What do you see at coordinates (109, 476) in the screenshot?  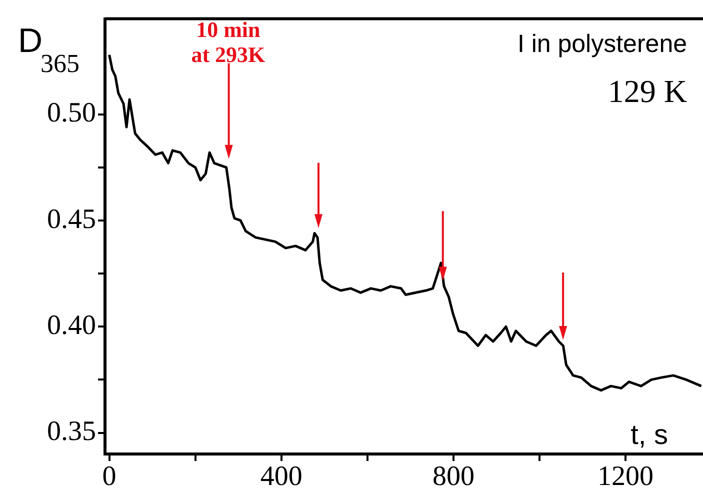 I see `x-tick-label: 0` at bounding box center [109, 476].